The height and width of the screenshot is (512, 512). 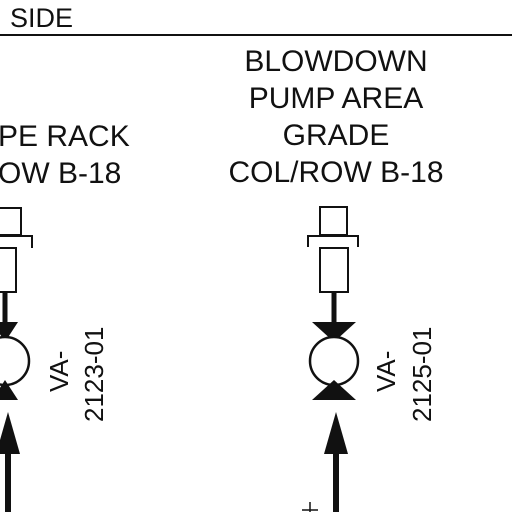 What do you see at coordinates (334, 390) in the screenshot?
I see `right-valve-bottom-triangle` at bounding box center [334, 390].